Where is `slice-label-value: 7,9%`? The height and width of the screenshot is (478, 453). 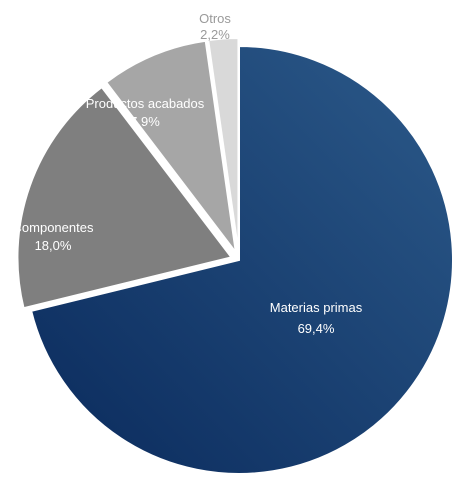
slice-label-value: 7,9% is located at coordinates (145, 121).